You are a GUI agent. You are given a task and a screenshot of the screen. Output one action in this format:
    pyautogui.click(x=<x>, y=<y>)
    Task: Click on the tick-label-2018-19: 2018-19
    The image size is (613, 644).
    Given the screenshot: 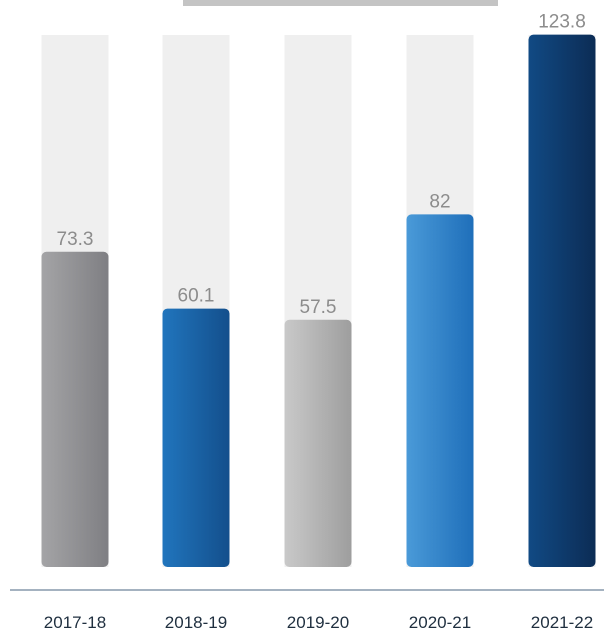 What is the action you would take?
    pyautogui.click(x=196, y=622)
    